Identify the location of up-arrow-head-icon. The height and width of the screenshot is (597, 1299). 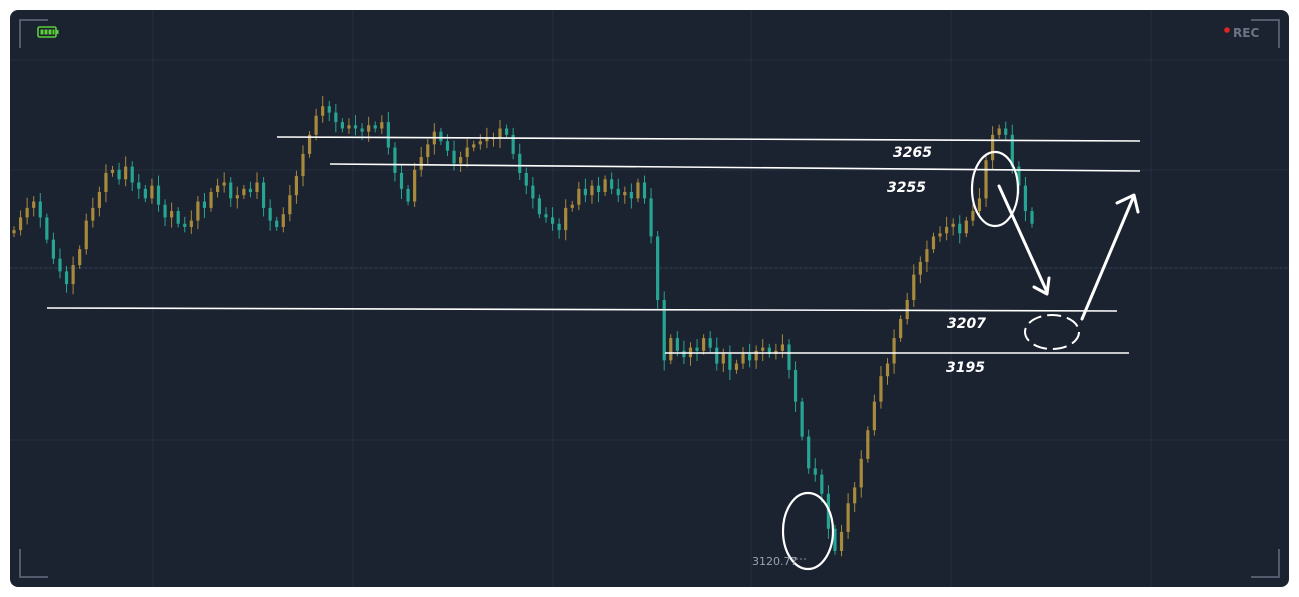
(1127, 203).